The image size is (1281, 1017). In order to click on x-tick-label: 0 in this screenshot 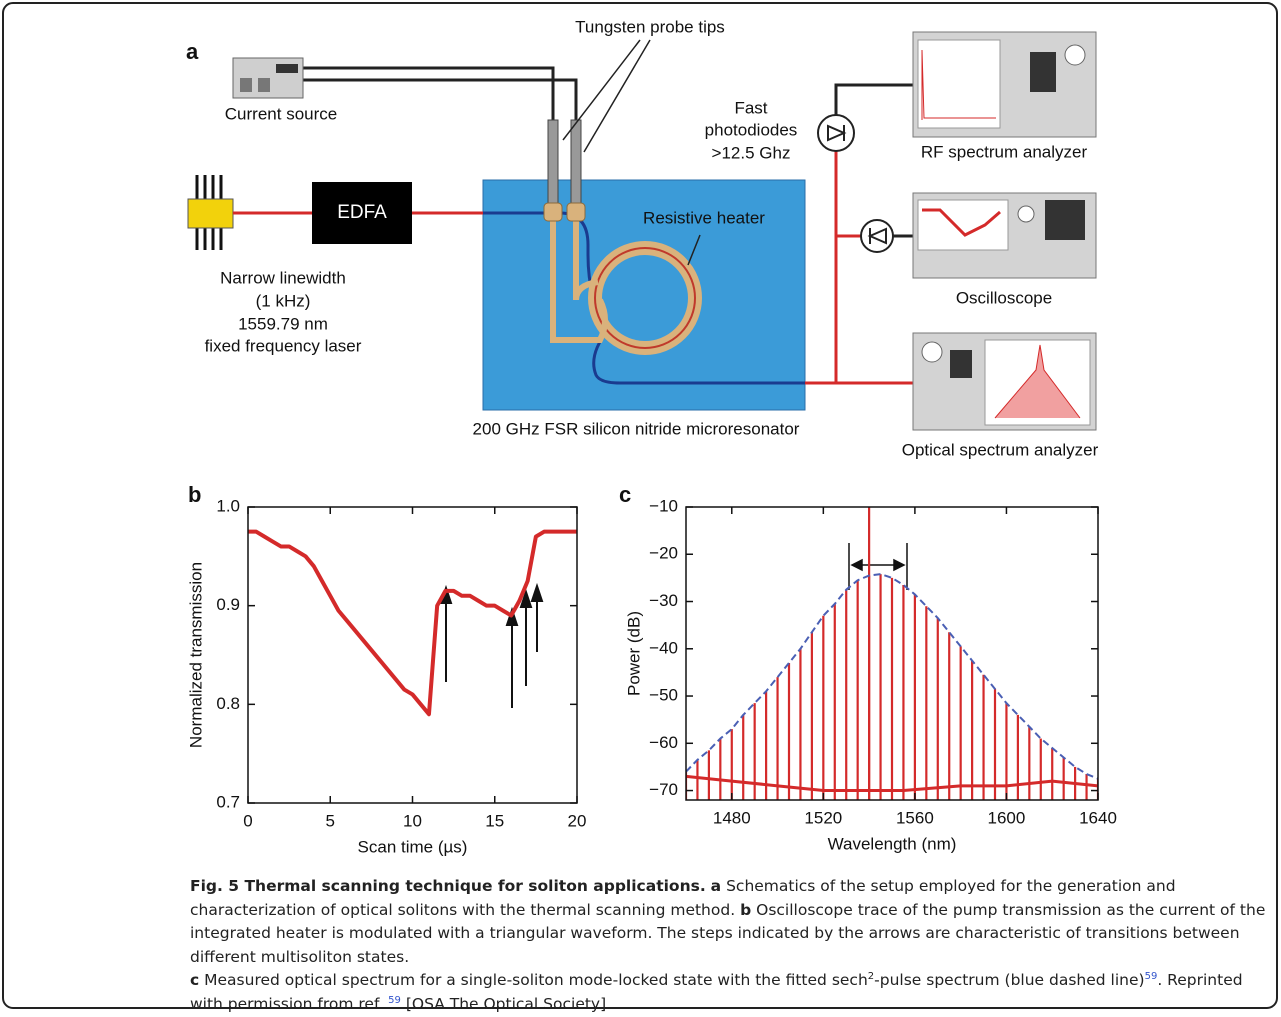, I will do `click(247, 820)`.